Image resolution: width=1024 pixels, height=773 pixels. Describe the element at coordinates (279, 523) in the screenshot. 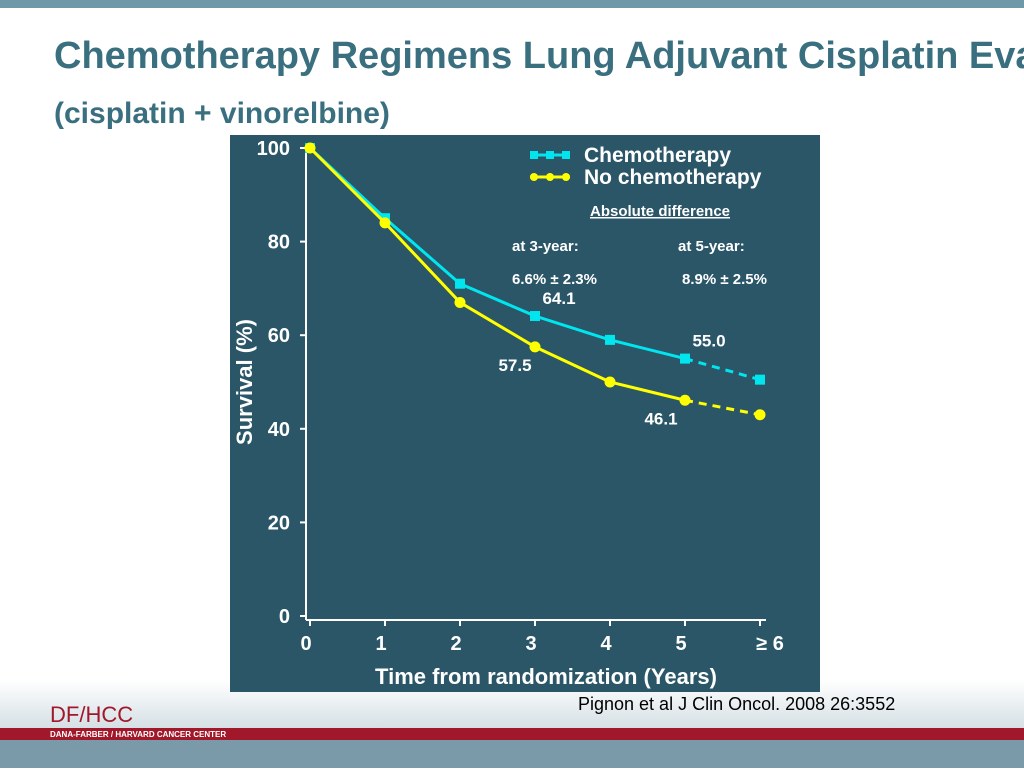

I see `y-tick-label: 20` at that location.